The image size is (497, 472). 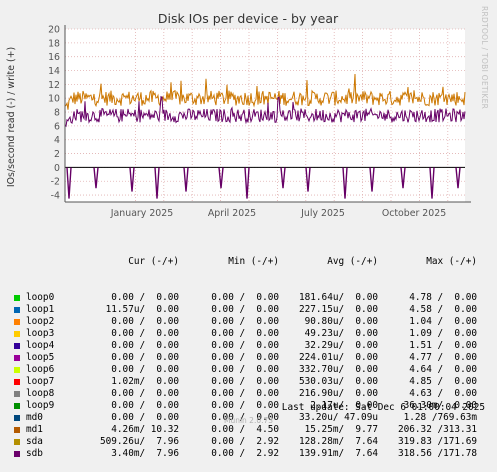 What do you see at coordinates (40, 369) in the screenshot?
I see `legend-device-name: loop6` at bounding box center [40, 369].